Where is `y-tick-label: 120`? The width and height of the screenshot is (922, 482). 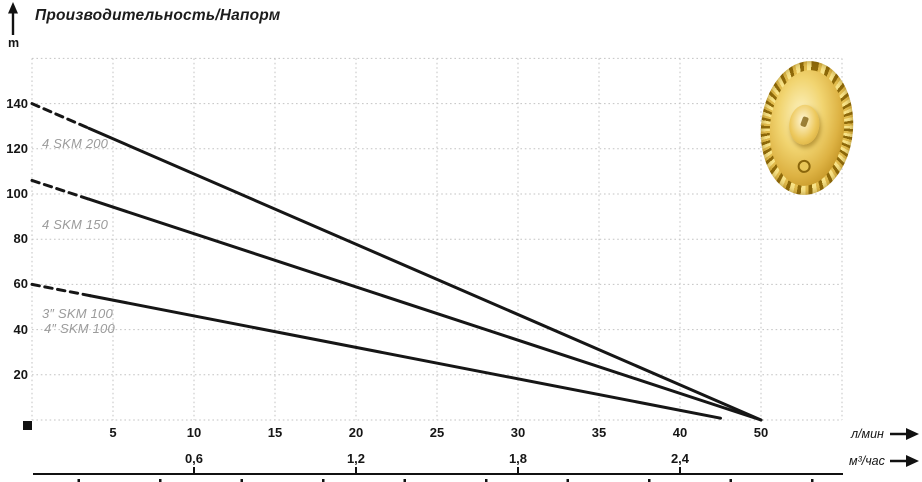 y-tick-label: 120 is located at coordinates (17, 148).